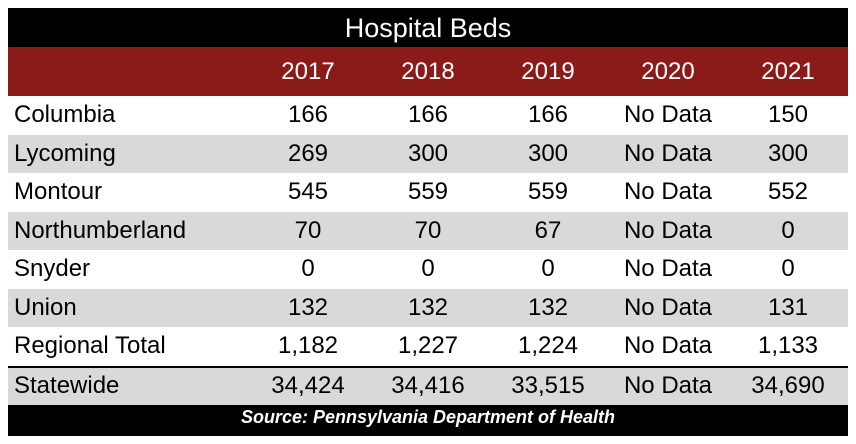 The height and width of the screenshot is (444, 856). What do you see at coordinates (788, 71) in the screenshot?
I see `header-cell-2021: 2021` at bounding box center [788, 71].